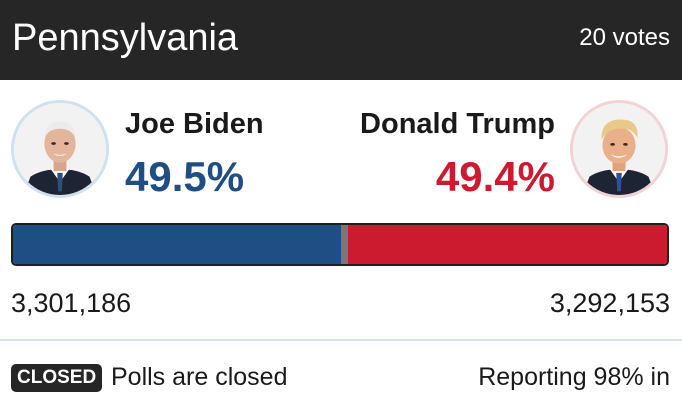 The image size is (682, 404). I want to click on biden-name: Joe Biden, so click(194, 124).